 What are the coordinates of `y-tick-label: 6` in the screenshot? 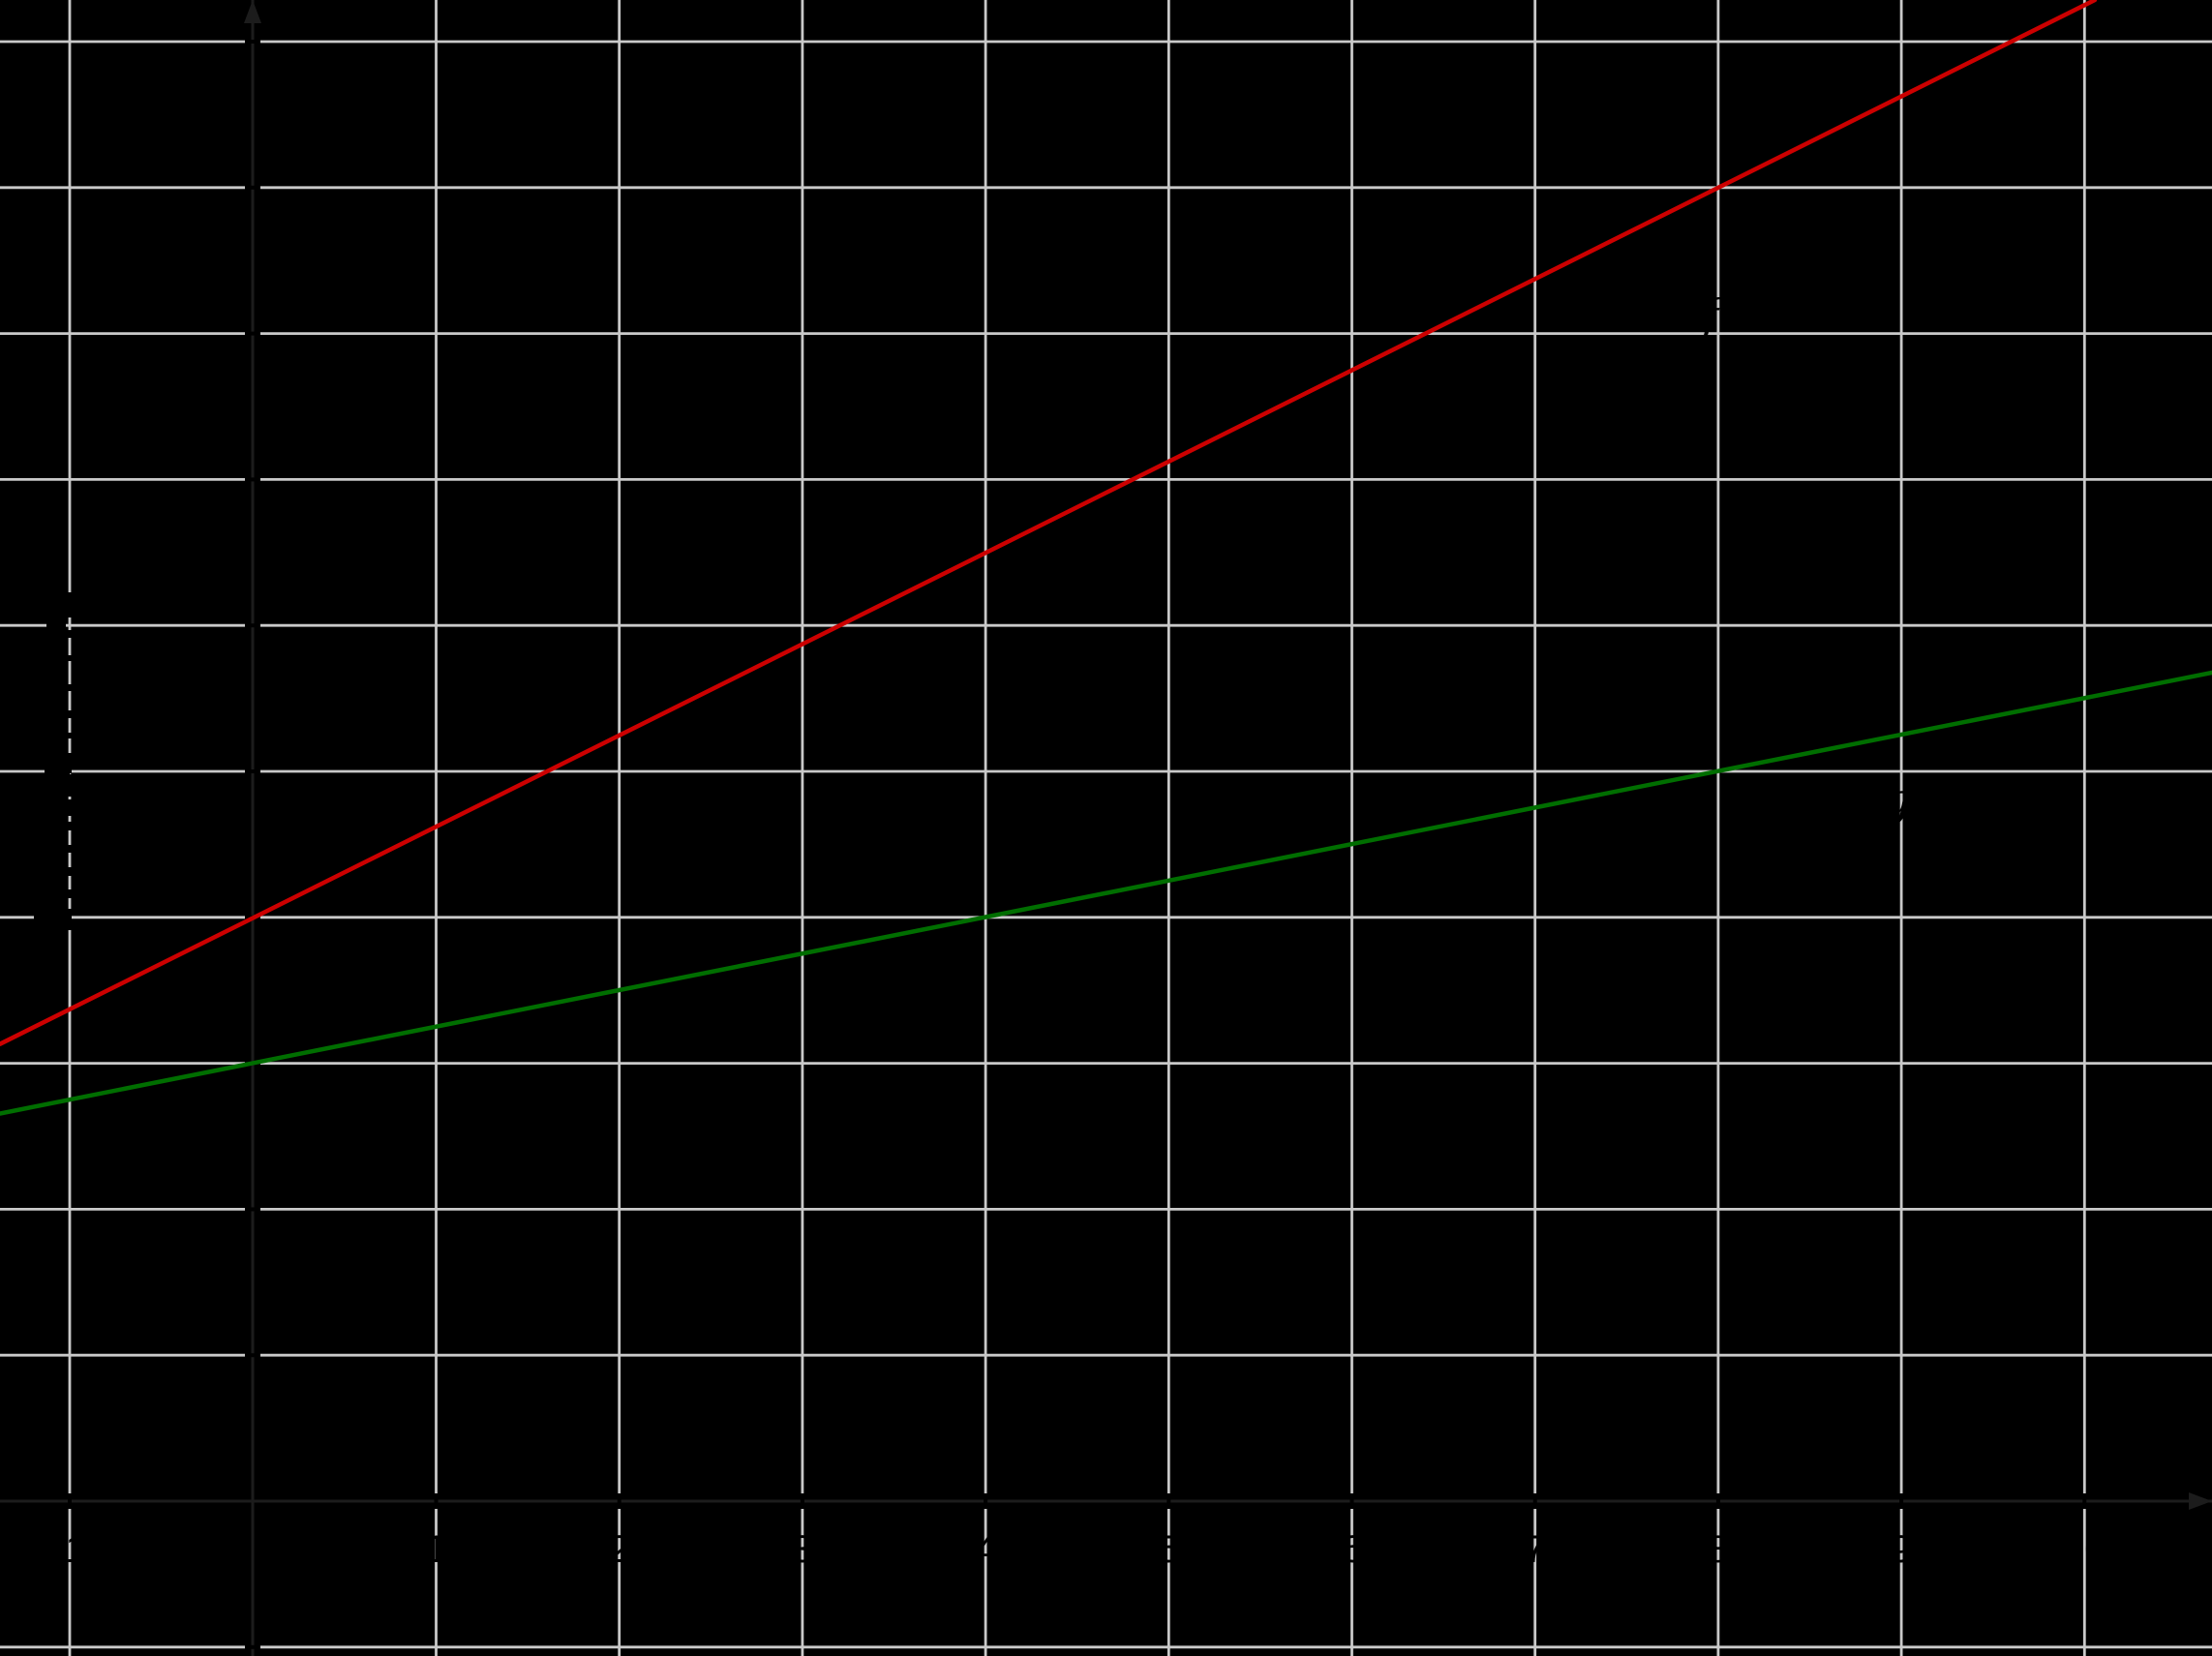 It's located at (230, 654).